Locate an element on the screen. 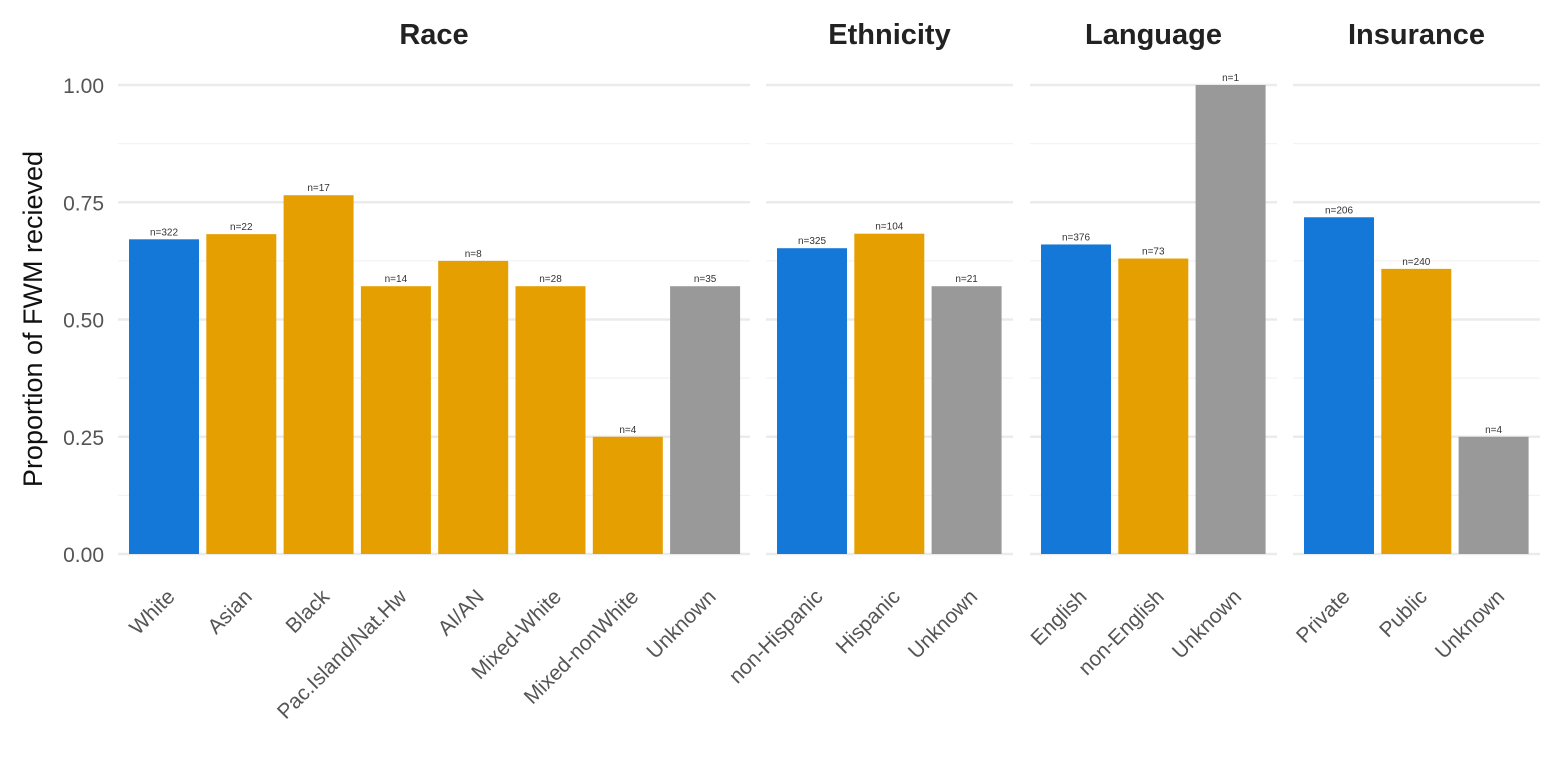 Image resolution: width=1562 pixels, height=767 pixels. bar-insurance-private is located at coordinates (1339, 385).